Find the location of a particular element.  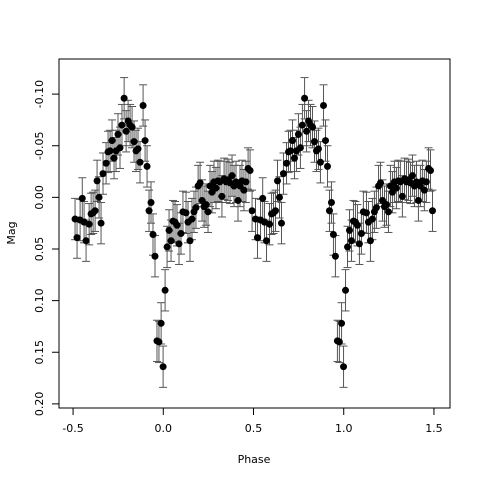

y-tick-label: -0.05 is located at coordinates (39, 145).